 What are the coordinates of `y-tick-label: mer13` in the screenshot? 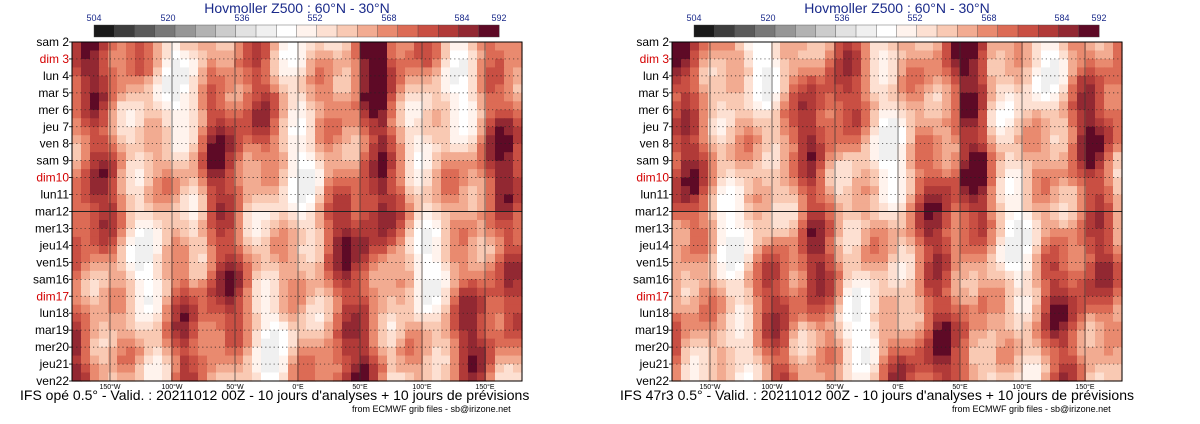 It's located at (52, 228).